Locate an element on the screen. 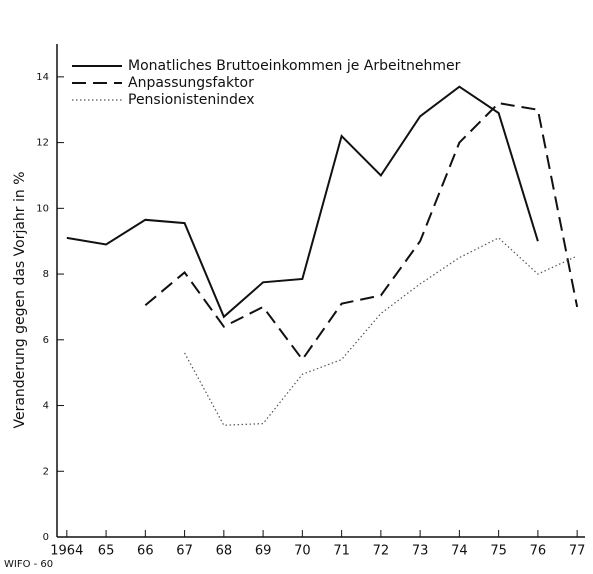  legend-label: Pensionistenindex is located at coordinates (191, 100).